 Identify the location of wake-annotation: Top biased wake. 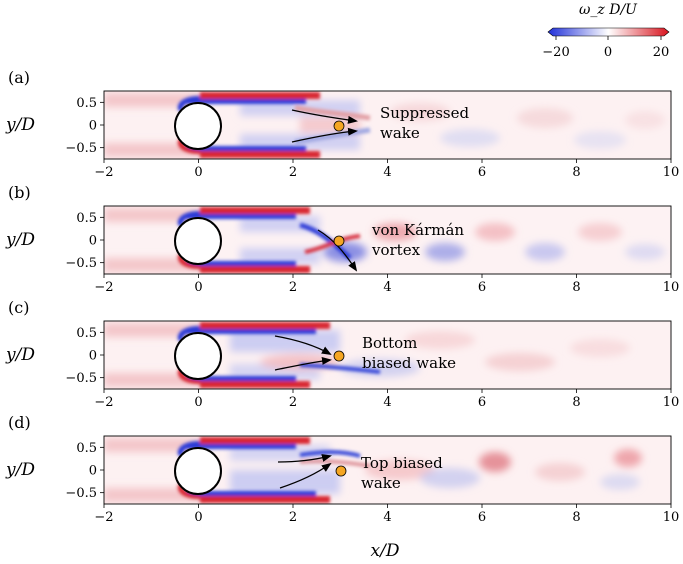
(404, 473).